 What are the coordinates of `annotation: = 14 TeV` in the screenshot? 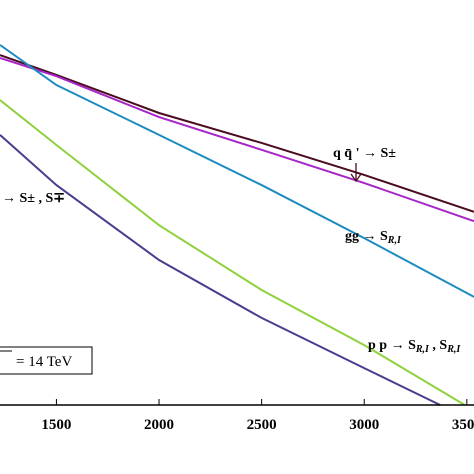 It's located at (44, 362).